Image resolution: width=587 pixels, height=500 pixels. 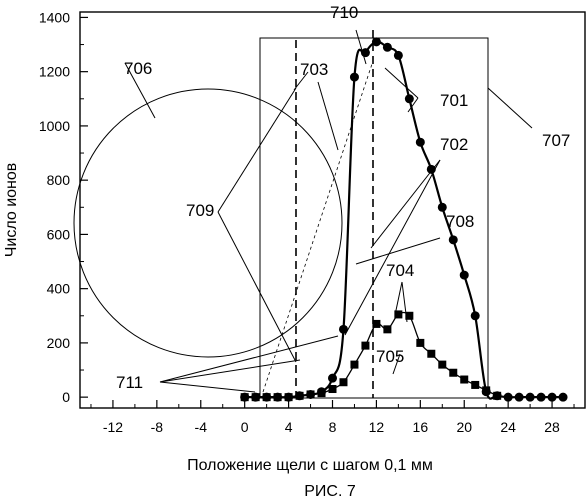 What do you see at coordinates (371, 354) in the screenshot?
I see `square-series-curve` at bounding box center [371, 354].